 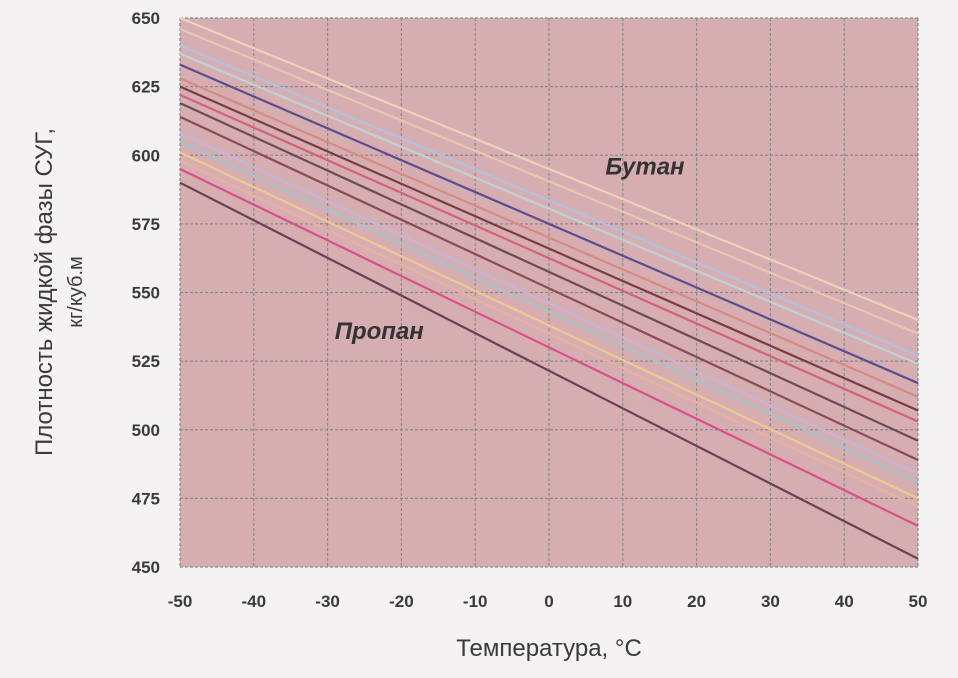 I want to click on x-tick-label: -20, so click(x=401, y=601).